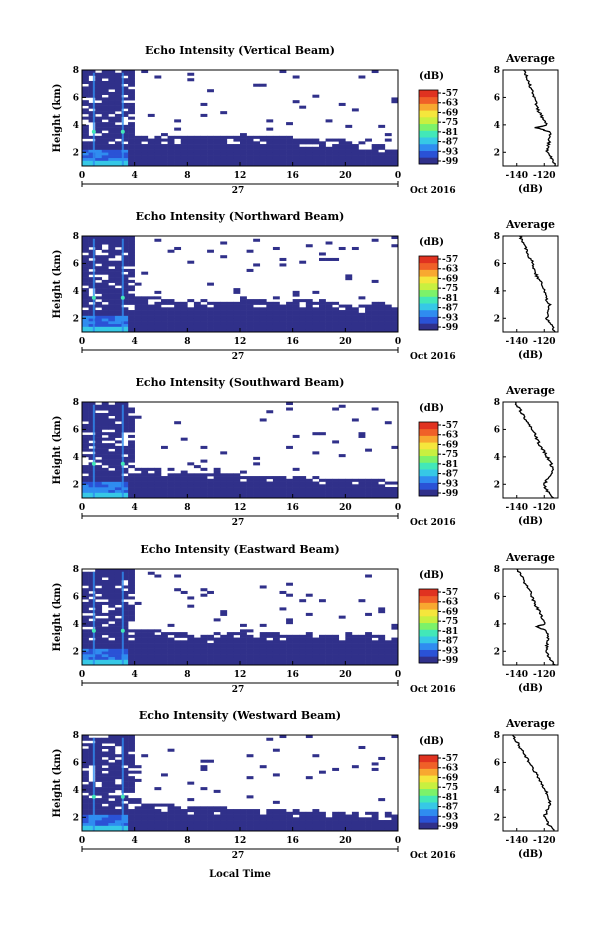 Image resolution: width=610 pixels, height=929 pixels. Describe the element at coordinates (238, 856) in the screenshot. I see `day-label: 27` at that location.